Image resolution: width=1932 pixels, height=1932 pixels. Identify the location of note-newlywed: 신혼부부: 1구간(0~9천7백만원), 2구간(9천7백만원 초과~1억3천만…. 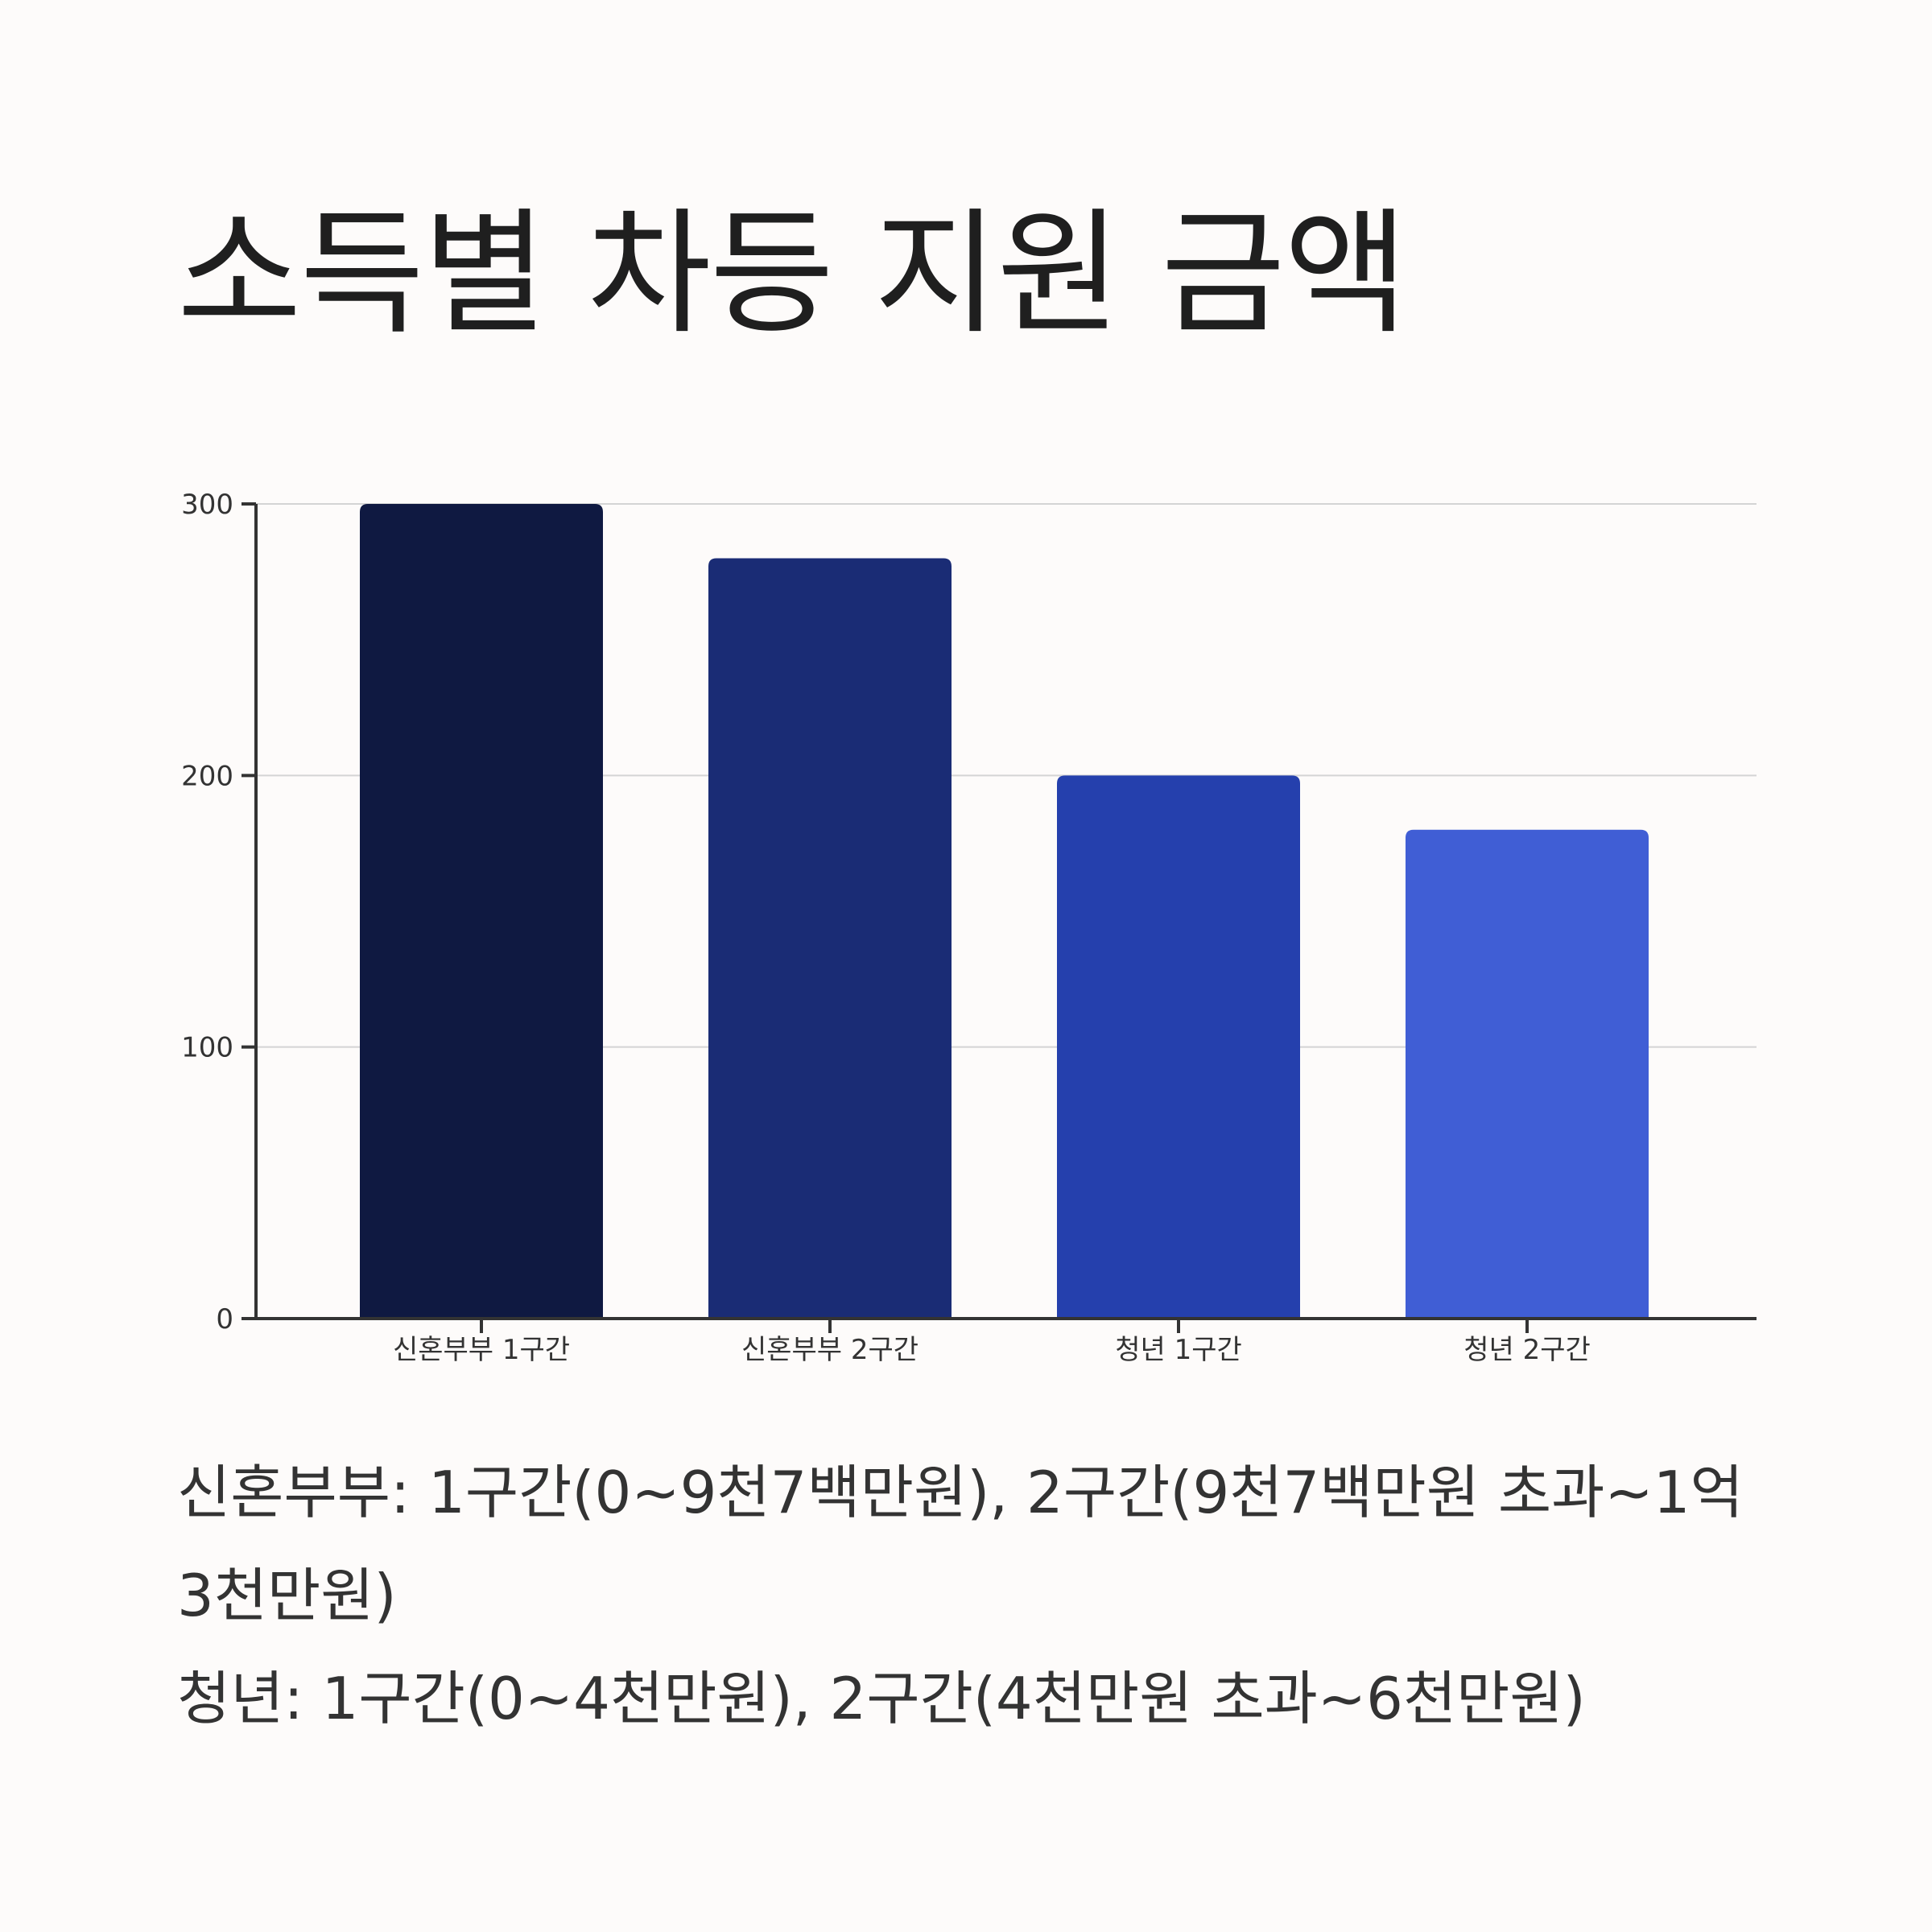
(960, 1544).